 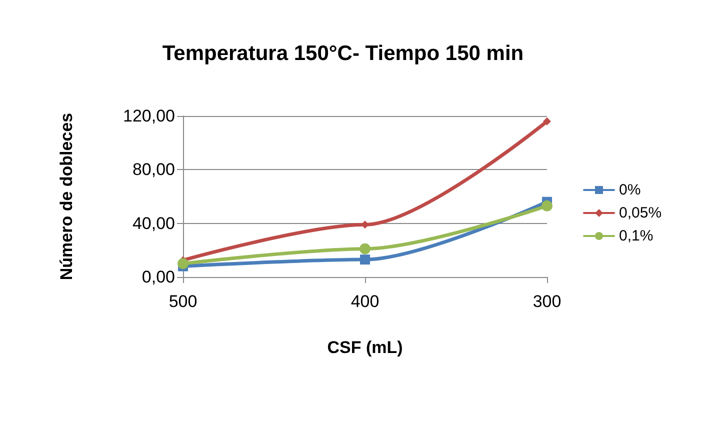 I want to click on x-tick-label: 500, so click(x=183, y=301).